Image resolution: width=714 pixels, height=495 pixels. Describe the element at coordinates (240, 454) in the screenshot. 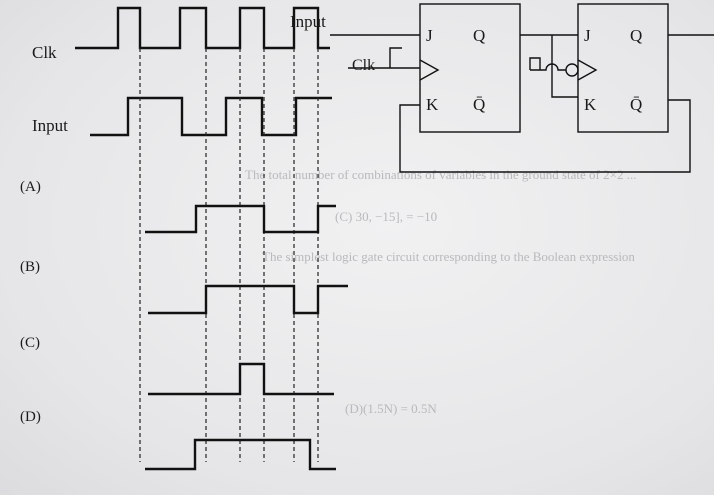

I see `option-d-waveform` at that location.